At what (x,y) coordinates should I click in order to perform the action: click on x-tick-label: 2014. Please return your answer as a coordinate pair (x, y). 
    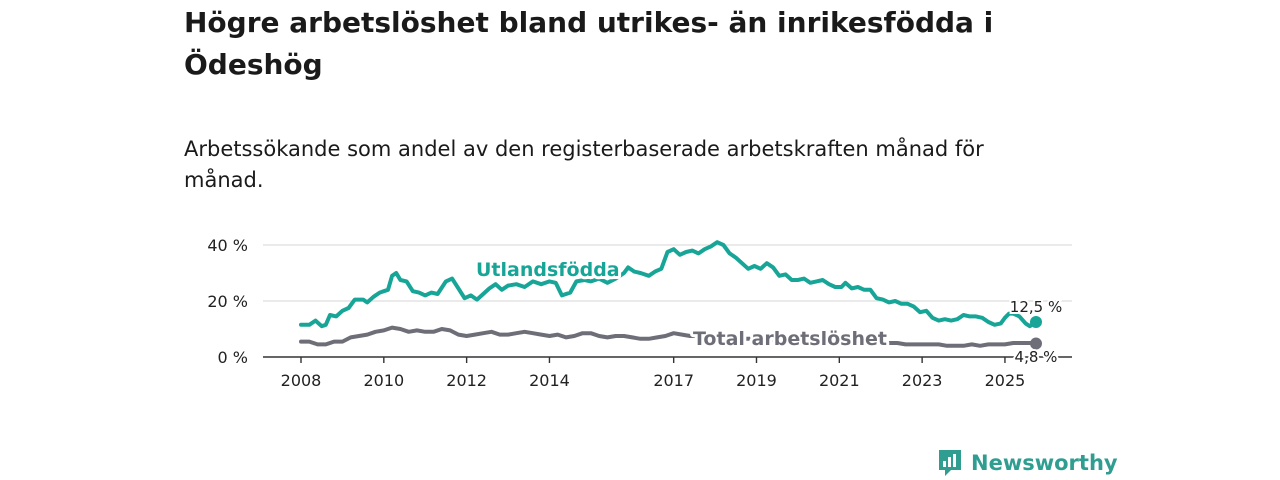
    Looking at the image, I should click on (549, 380).